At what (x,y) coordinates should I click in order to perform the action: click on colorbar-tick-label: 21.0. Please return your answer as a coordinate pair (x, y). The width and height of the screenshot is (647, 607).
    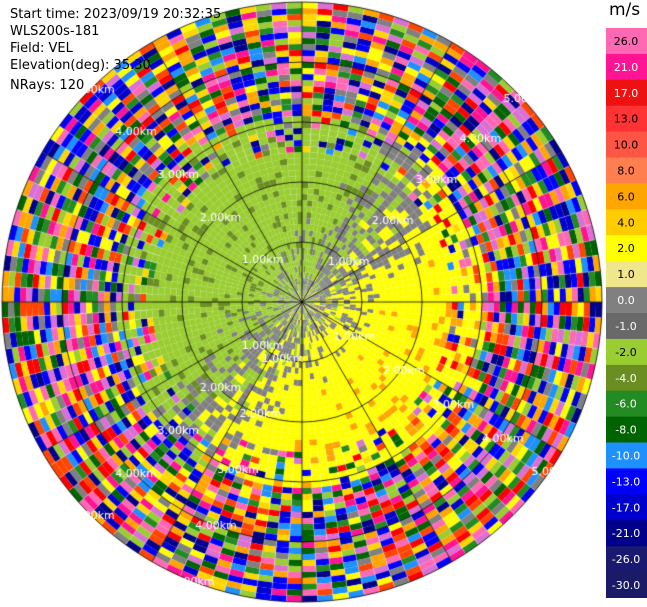
    Looking at the image, I should click on (626, 67).